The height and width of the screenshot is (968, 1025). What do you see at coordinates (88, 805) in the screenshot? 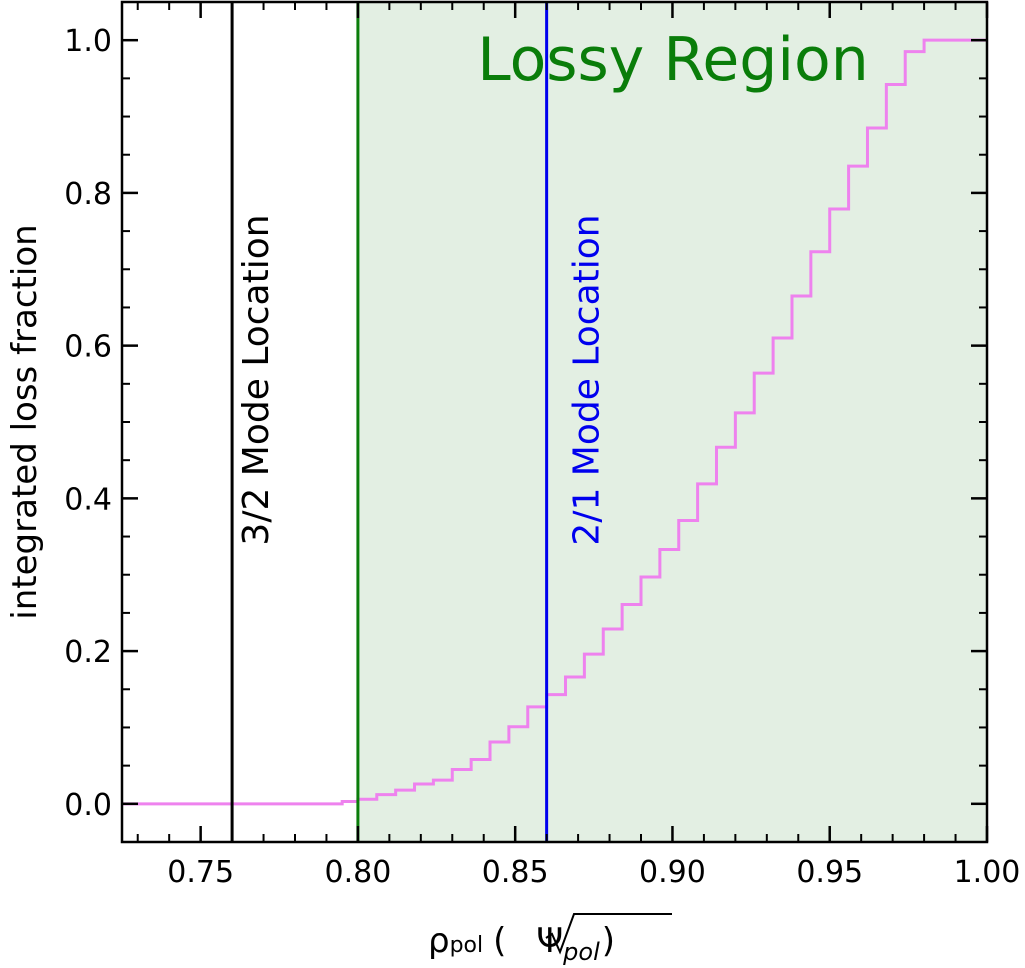
I see `y-tick-label-0: 0.0` at bounding box center [88, 805].